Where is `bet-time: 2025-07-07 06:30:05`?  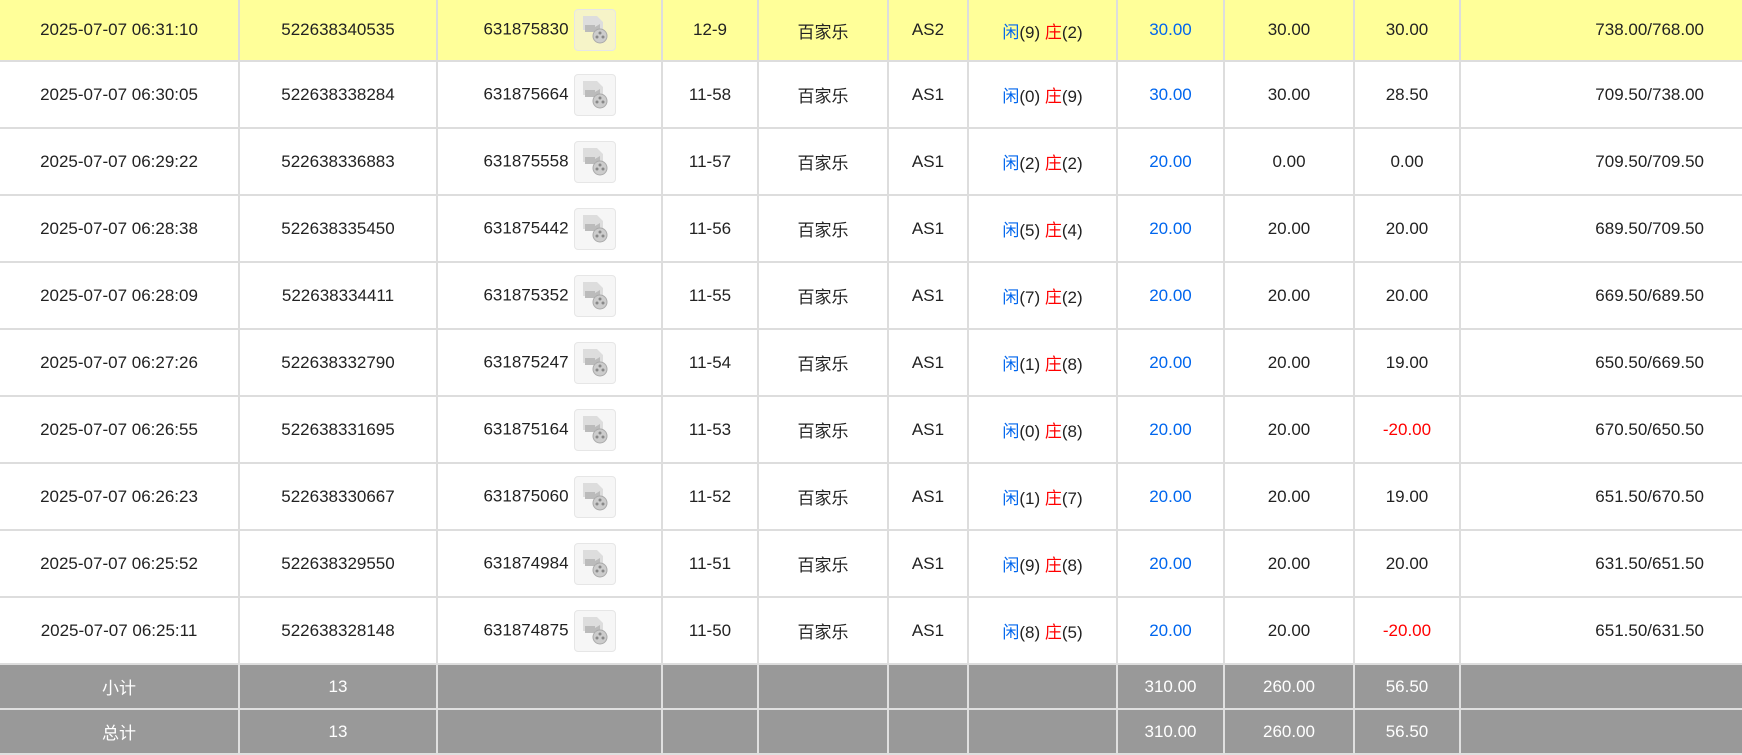 bet-time: 2025-07-07 06:30:05 is located at coordinates (120, 94).